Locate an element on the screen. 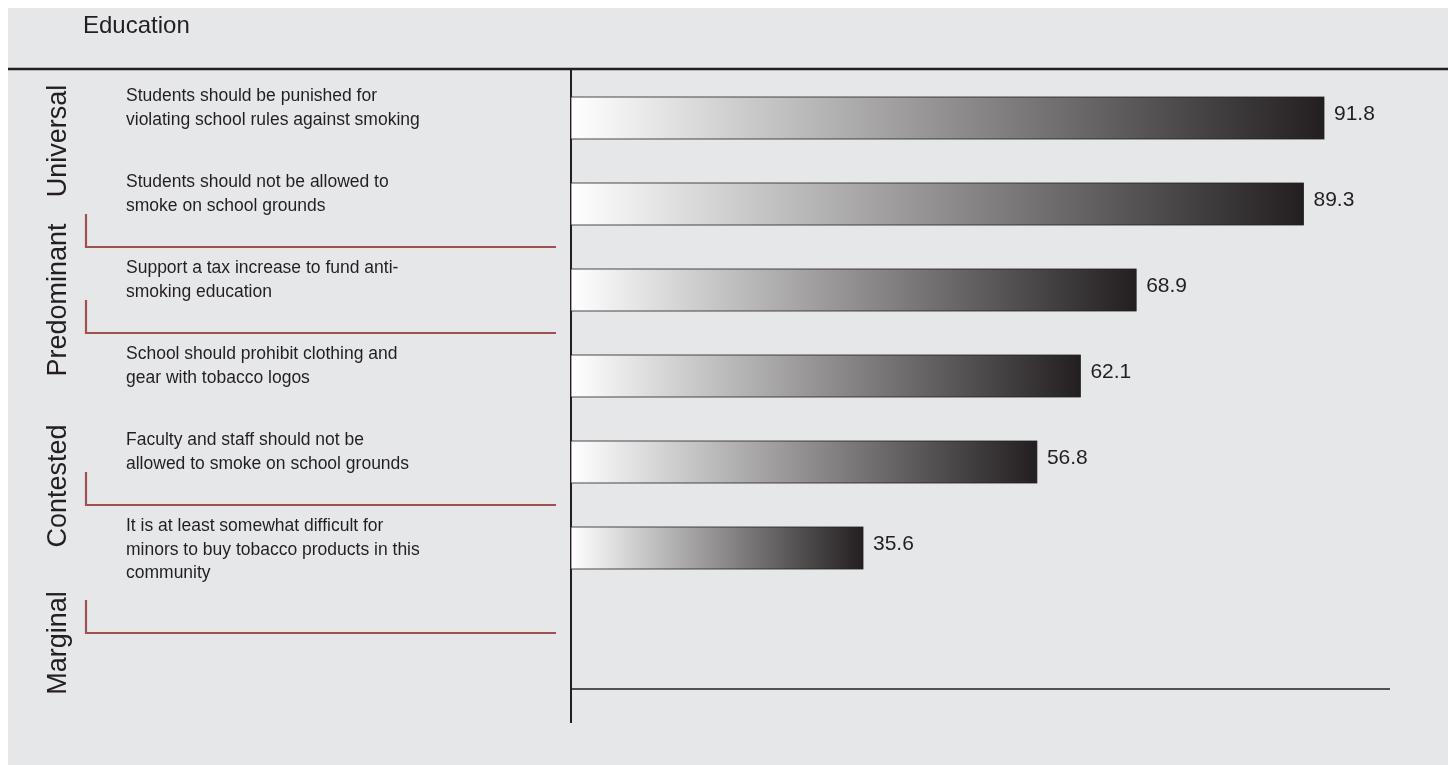 This screenshot has width=1448, height=765. data-label: 91.8 is located at coordinates (1354, 112).